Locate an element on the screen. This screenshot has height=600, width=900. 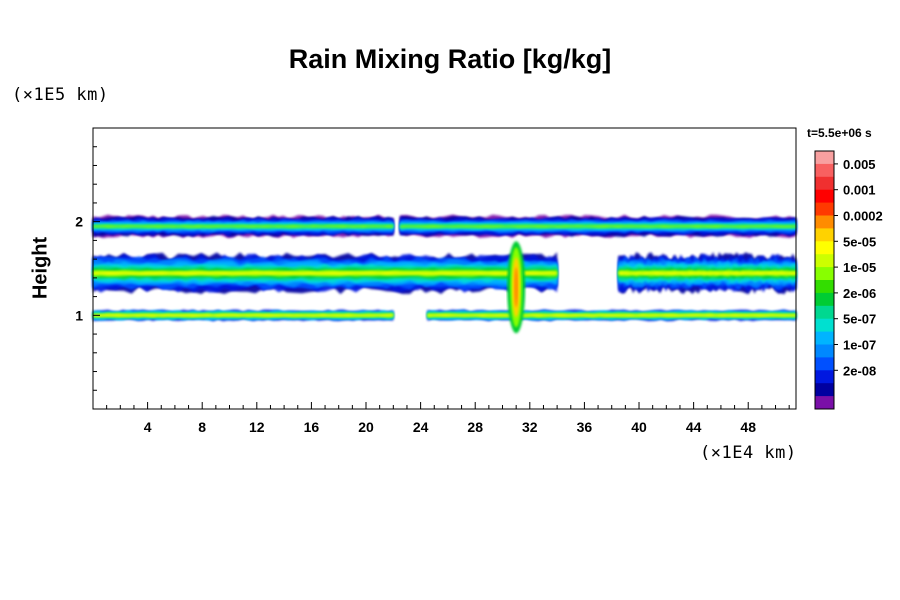
y-tick-label: 1 is located at coordinates (79, 315).